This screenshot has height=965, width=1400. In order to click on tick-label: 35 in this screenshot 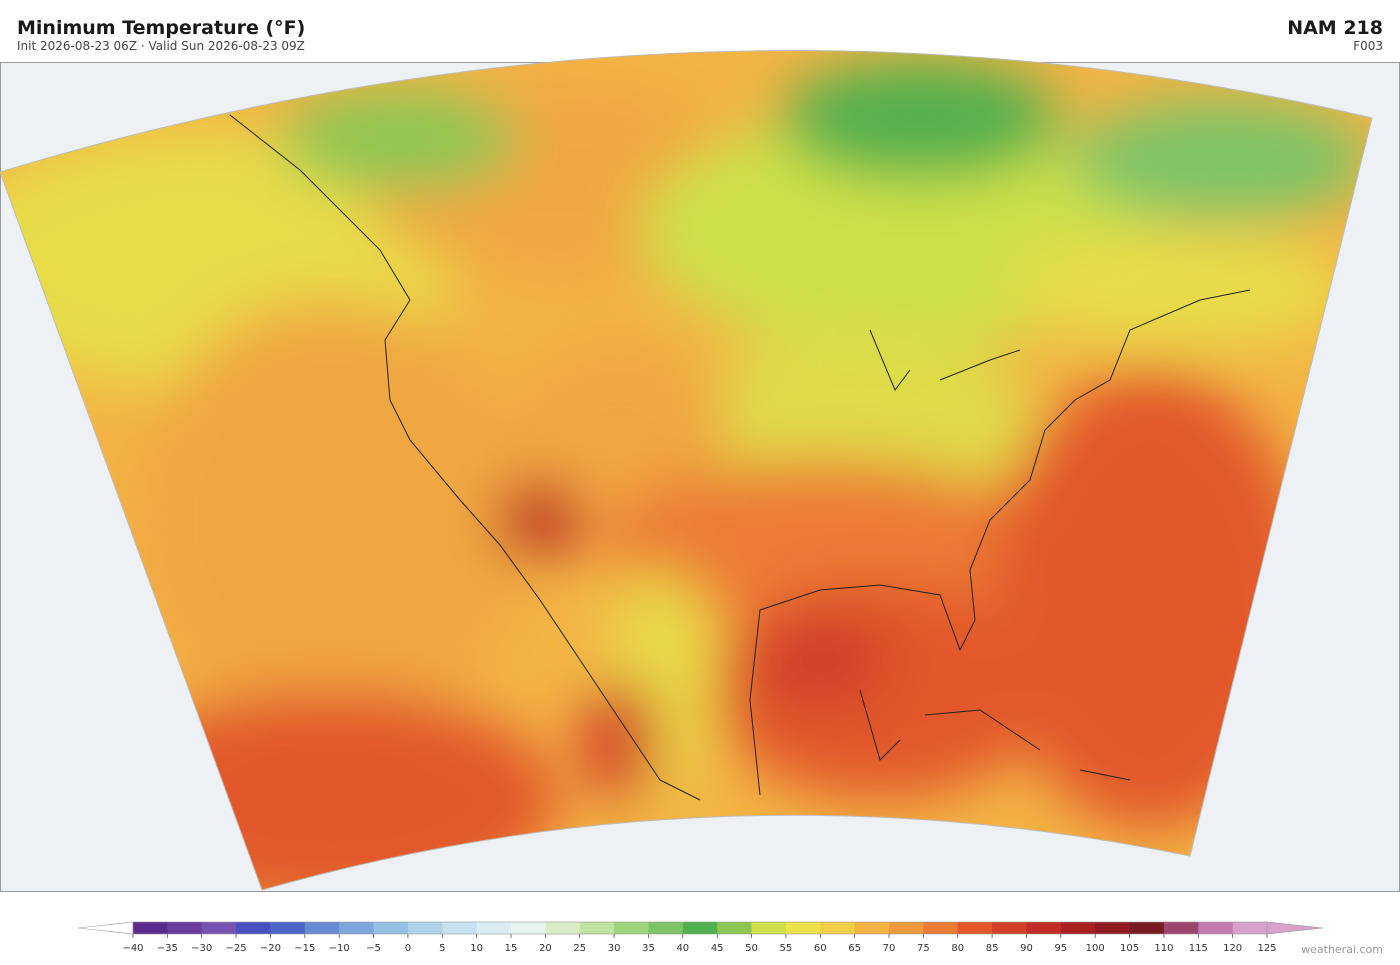, I will do `click(648, 948)`.